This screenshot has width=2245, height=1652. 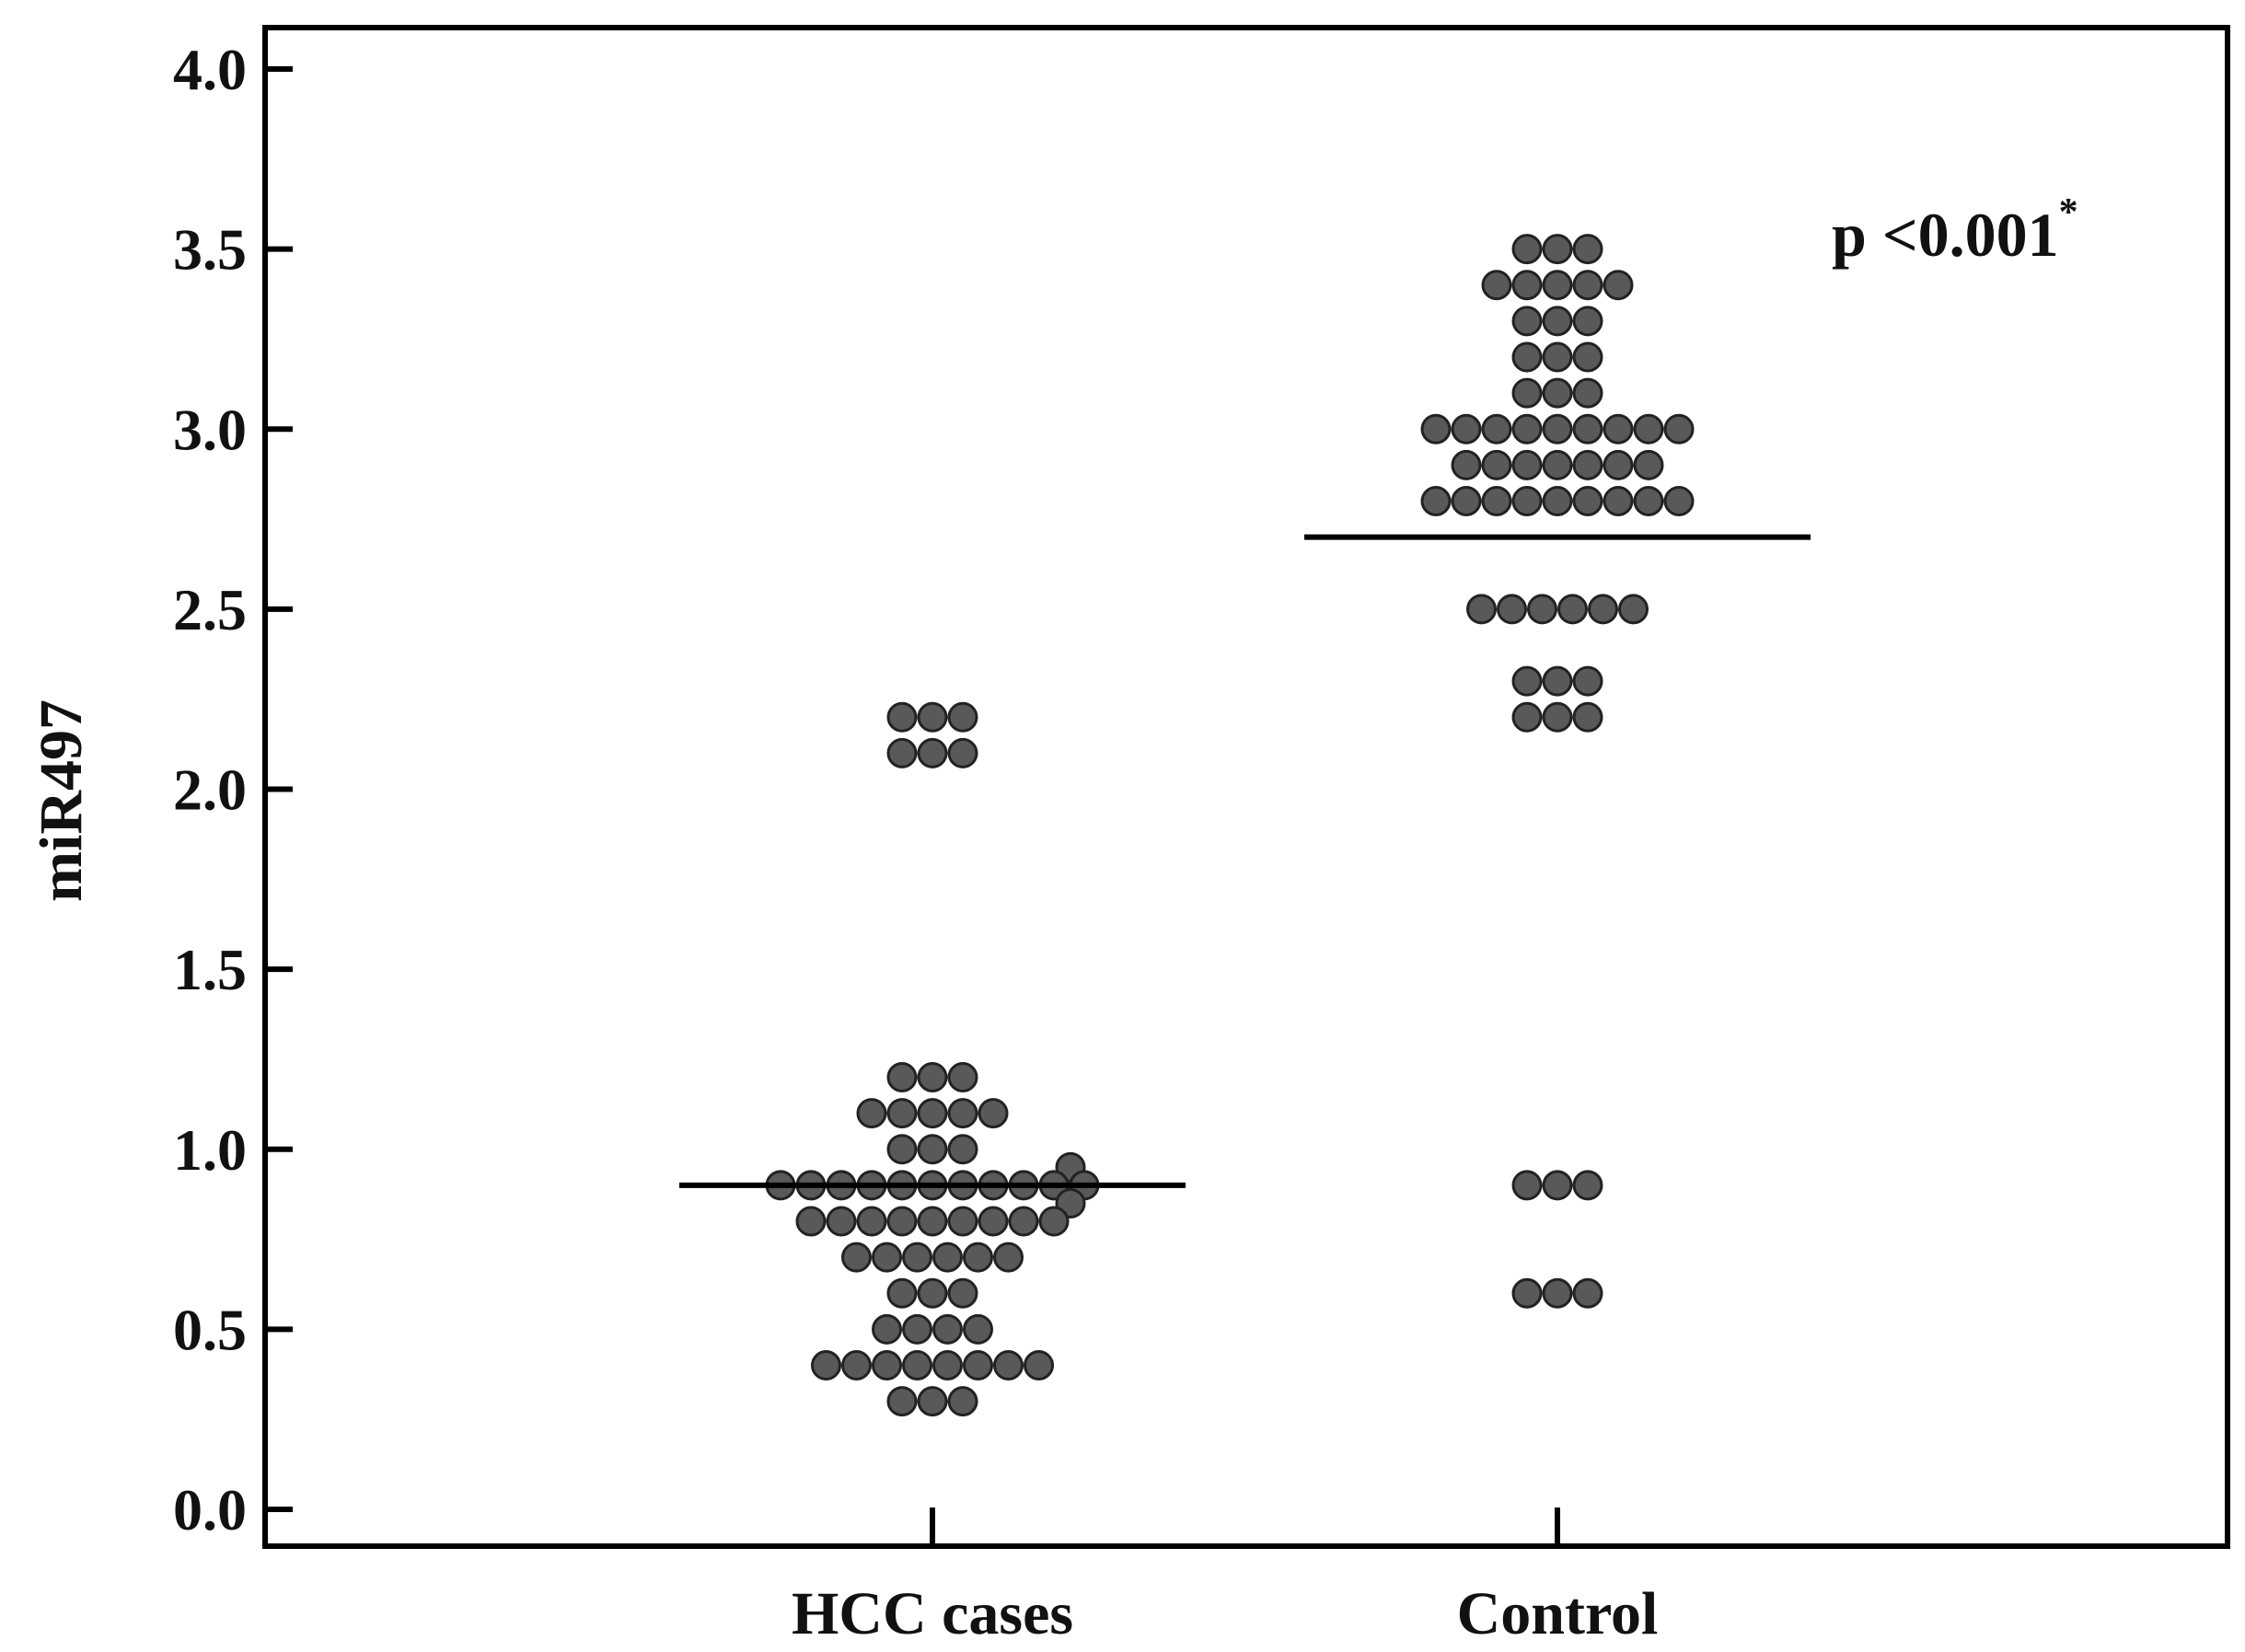 I want to click on y-axis: 0.0 0.5 1.0 1.5 2.0 2.5 3.0 3.5 4.0, so click(x=233, y=789).